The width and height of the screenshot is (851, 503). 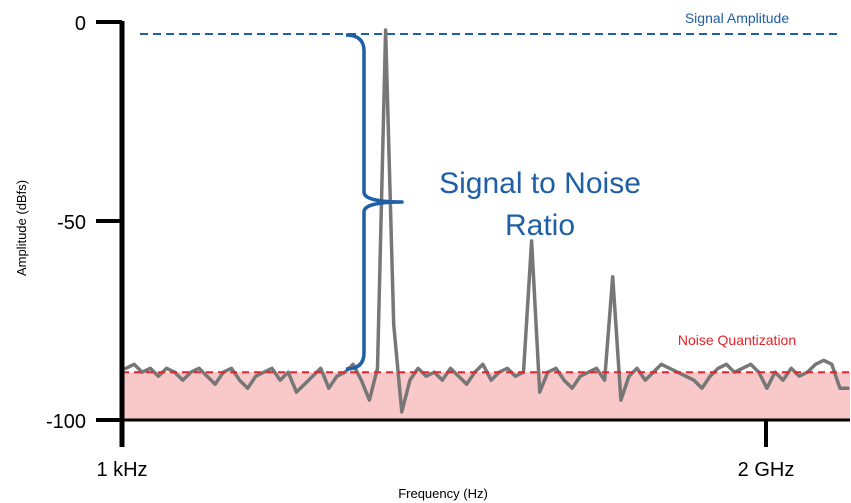 What do you see at coordinates (737, 18) in the screenshot?
I see `signal-amplitude-label: Signal Amplitude` at bounding box center [737, 18].